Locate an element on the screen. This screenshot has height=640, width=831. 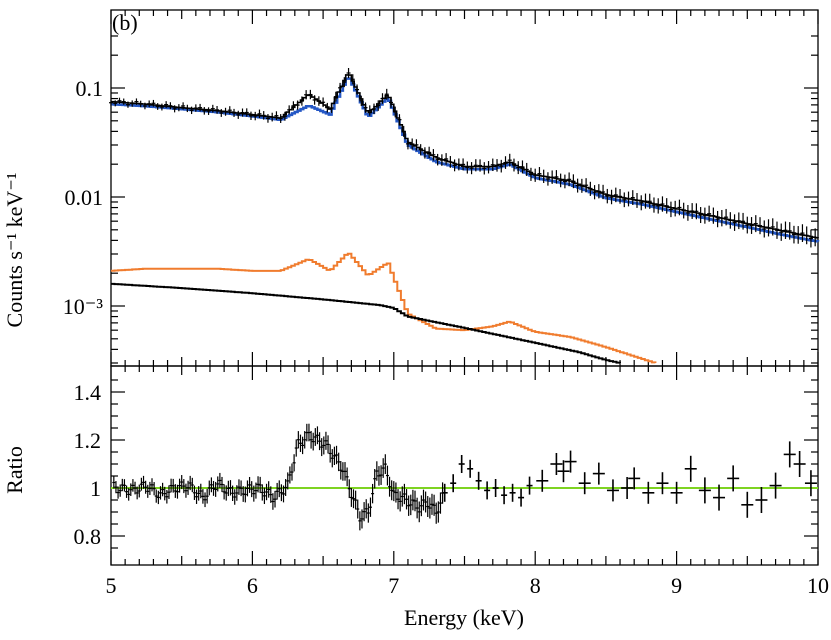
top-y-tick-label: 0.01 is located at coordinates (84, 197).